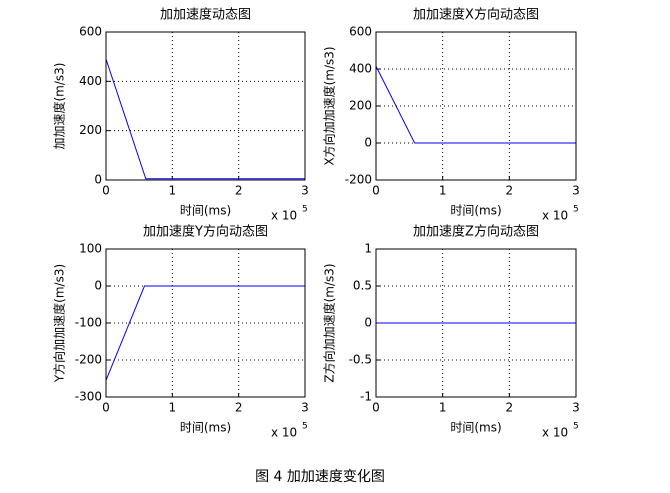 The height and width of the screenshot is (493, 670). What do you see at coordinates (368, 249) in the screenshot?
I see `y-tick-label: 1` at bounding box center [368, 249].